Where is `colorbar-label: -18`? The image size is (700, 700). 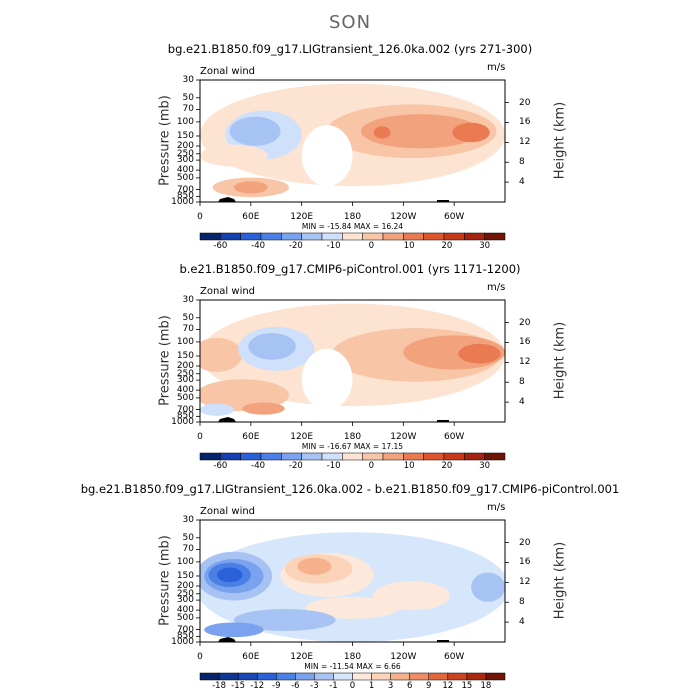 colorbar-label: -18 is located at coordinates (219, 686).